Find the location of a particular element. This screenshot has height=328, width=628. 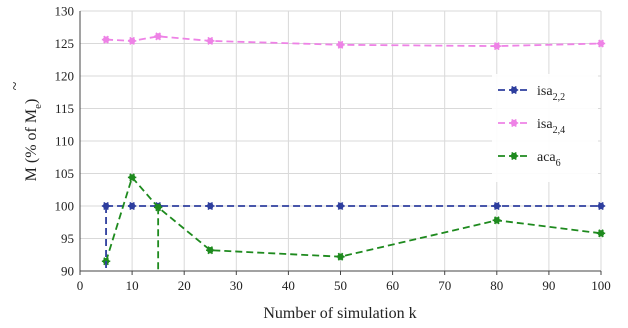

y-axis-label-end: ) is located at coordinates (31, 101).